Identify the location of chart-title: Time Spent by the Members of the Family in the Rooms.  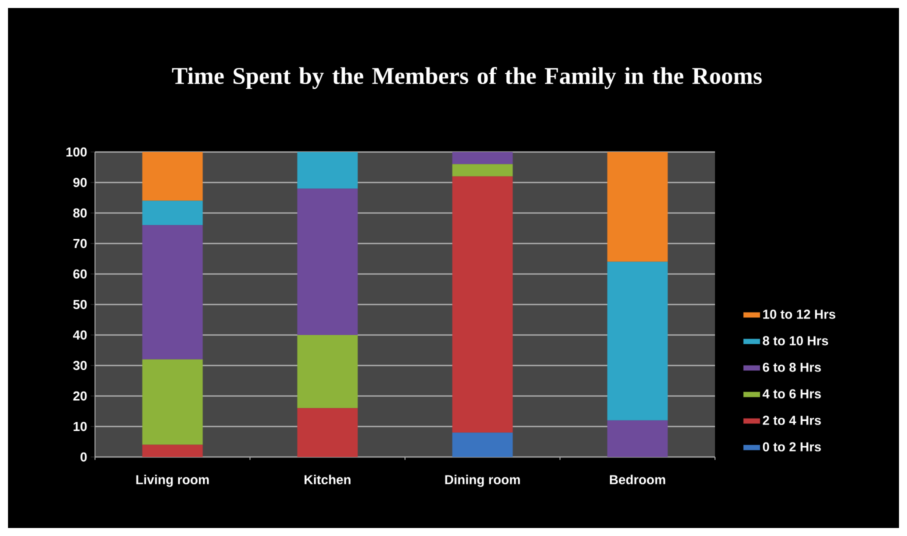
(467, 78).